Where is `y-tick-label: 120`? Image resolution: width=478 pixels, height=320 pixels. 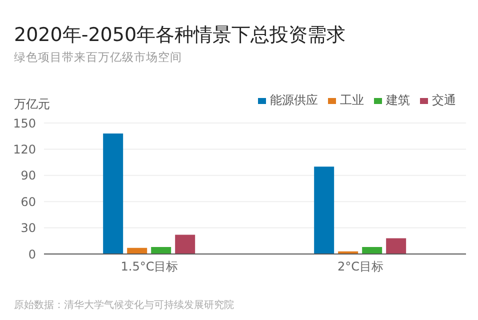
y-tick-label: 120 is located at coordinates (24, 149).